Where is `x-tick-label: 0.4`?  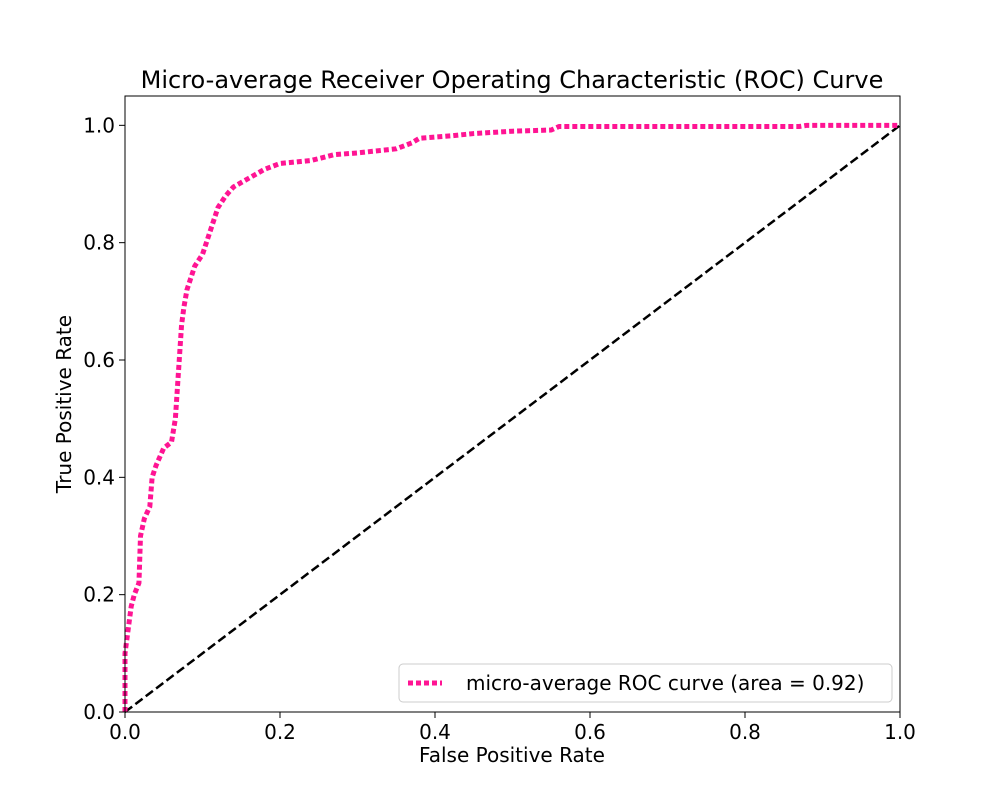
x-tick-label: 0.4 is located at coordinates (435, 732).